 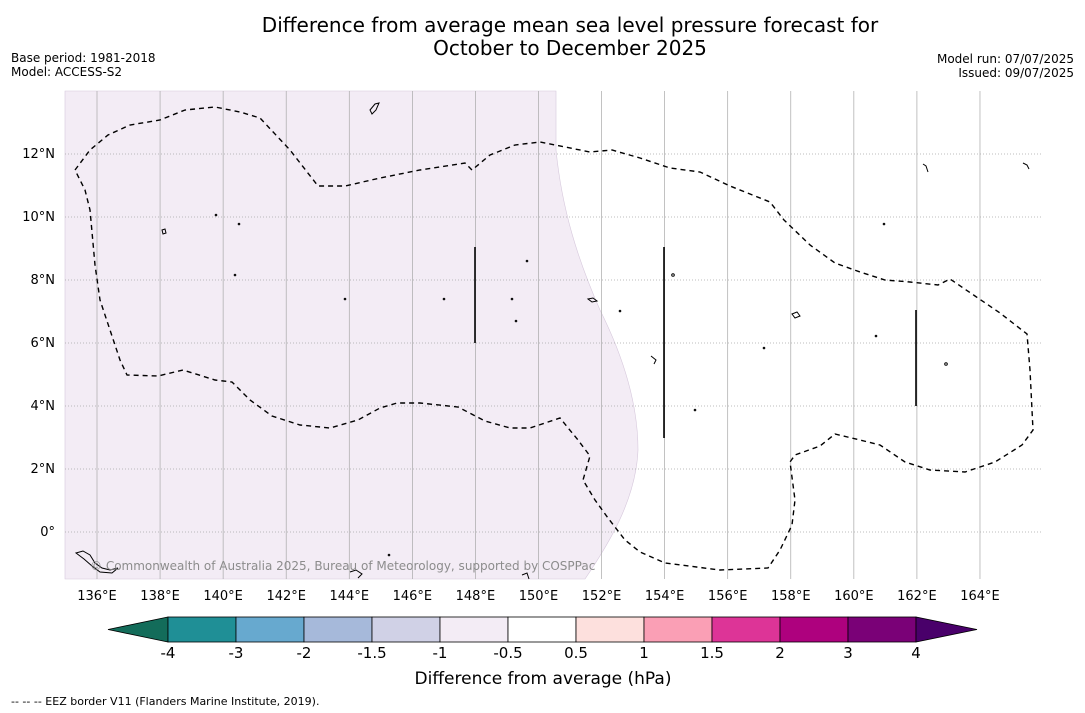 What do you see at coordinates (138, 629) in the screenshot?
I see `colorbar-low-extension` at bounding box center [138, 629].